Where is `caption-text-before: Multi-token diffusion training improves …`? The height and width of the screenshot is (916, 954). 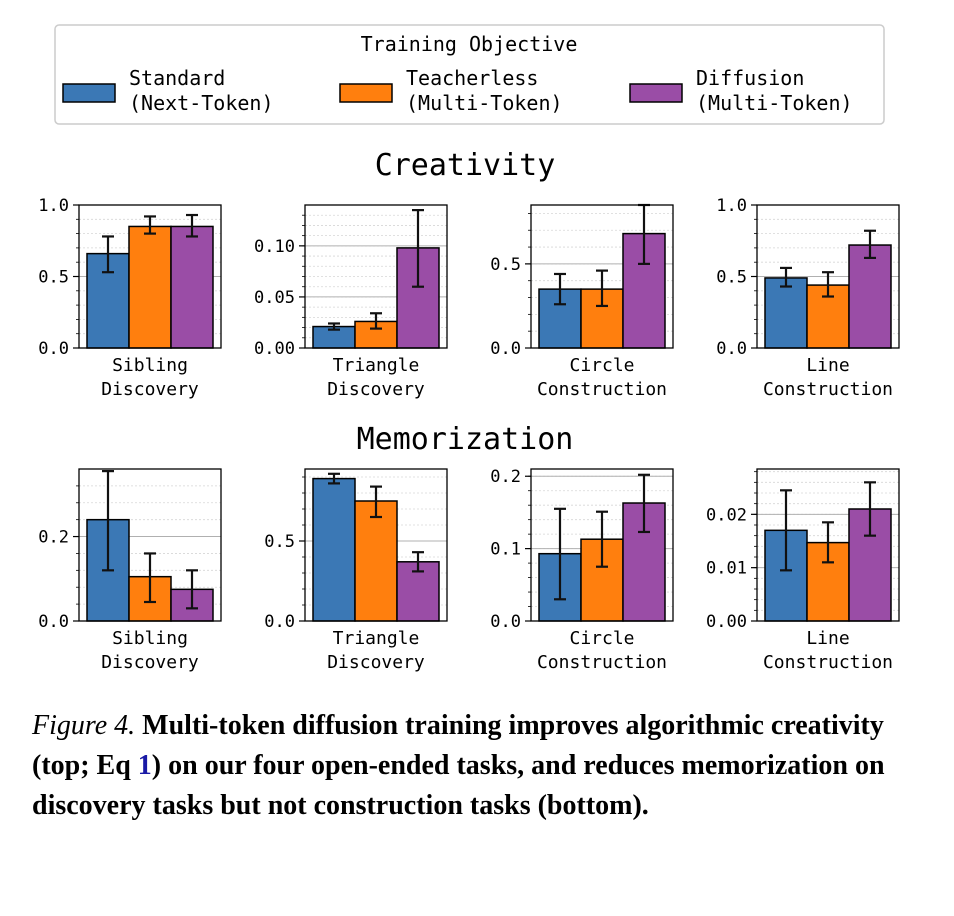 caption-text-before: Multi-token diffusion training improves … is located at coordinates (458, 745).